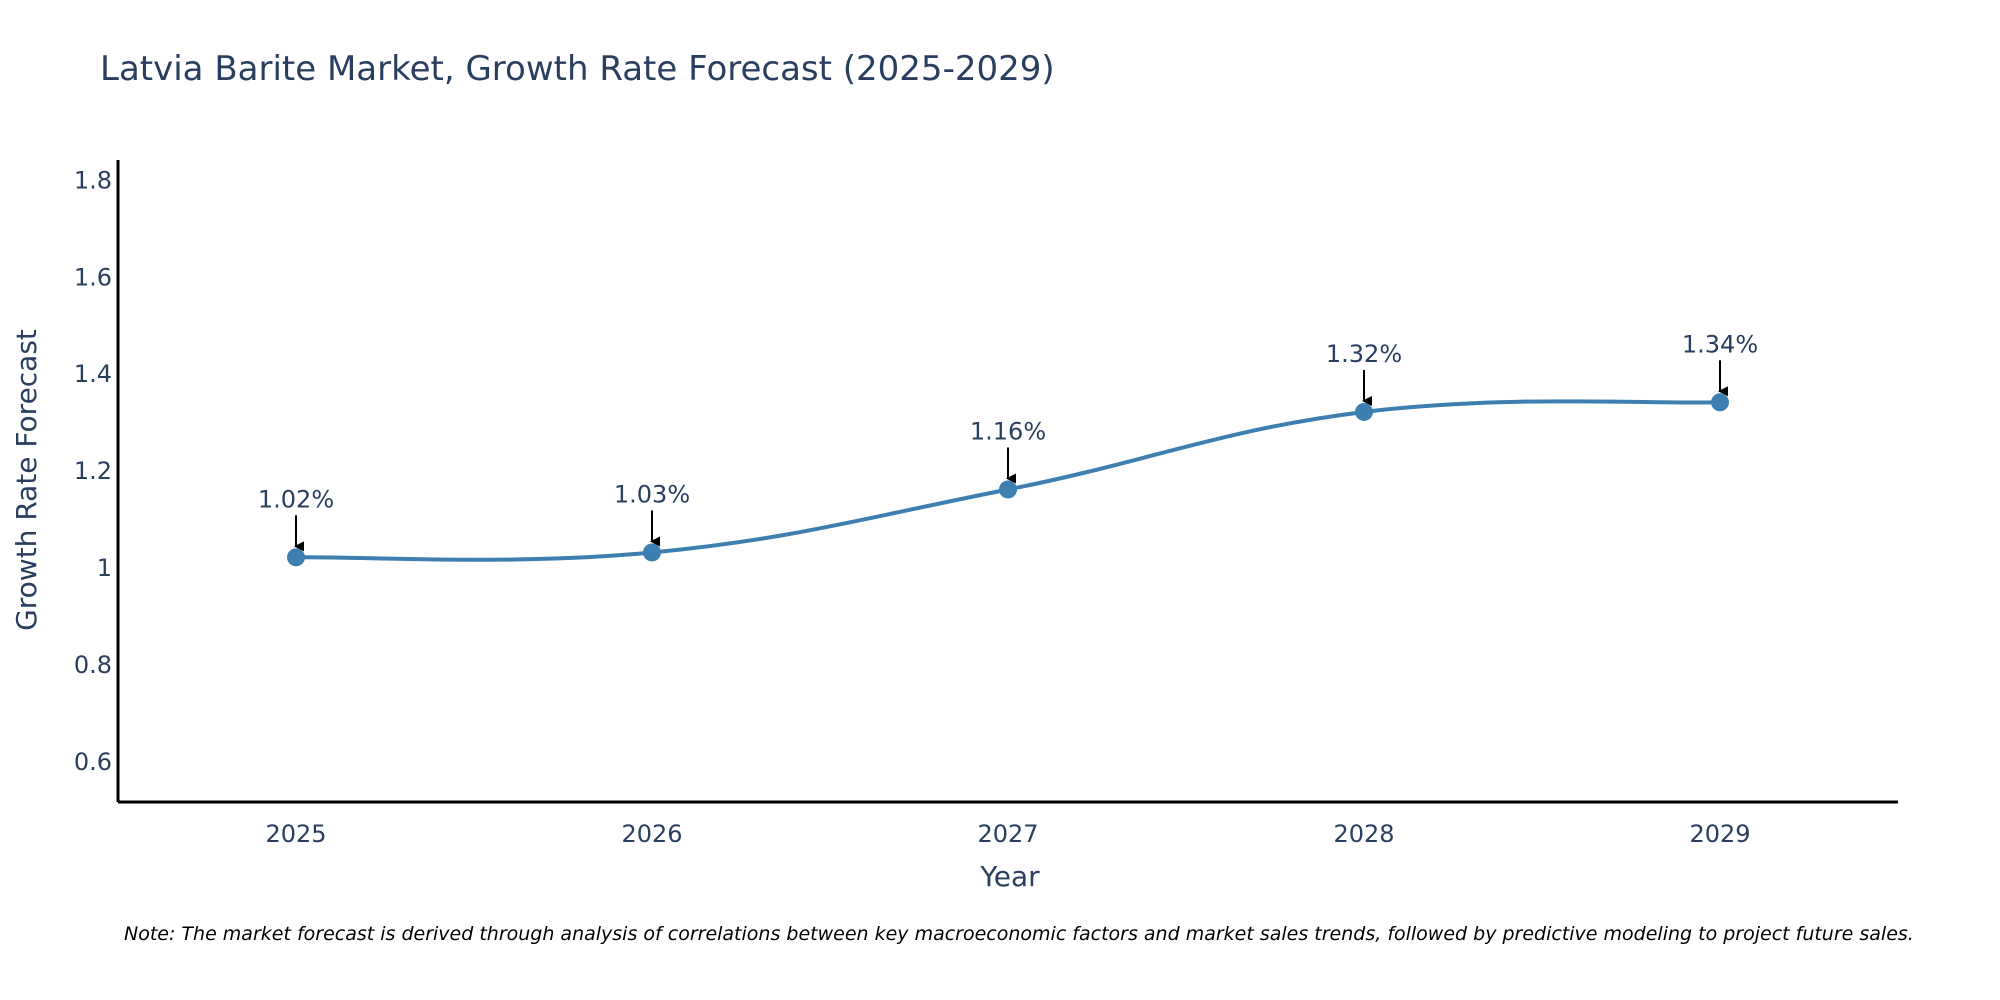  What do you see at coordinates (295, 834) in the screenshot?
I see `x-tick-label: 2025` at bounding box center [295, 834].